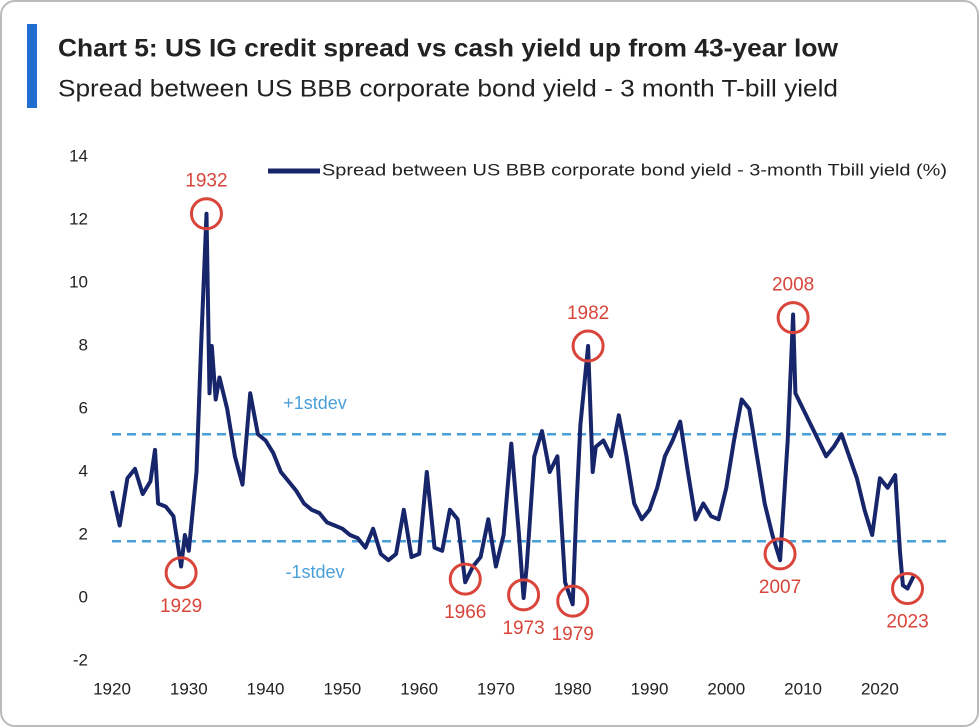  I want to click on x-tick-label: 2000, so click(726, 688).